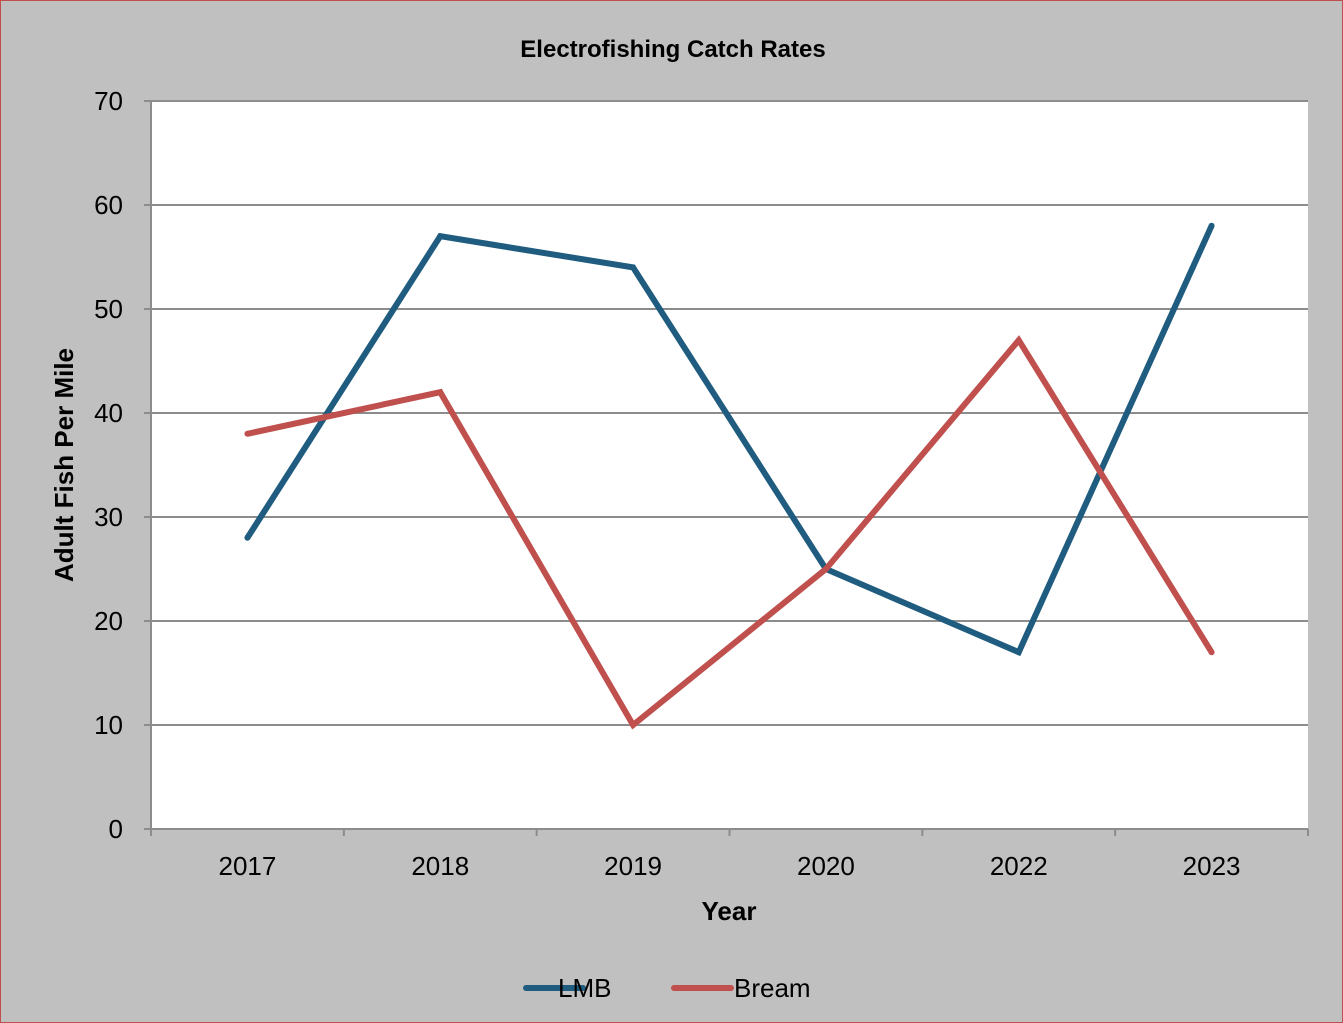  I want to click on y-tick-label: 30, so click(108, 517).